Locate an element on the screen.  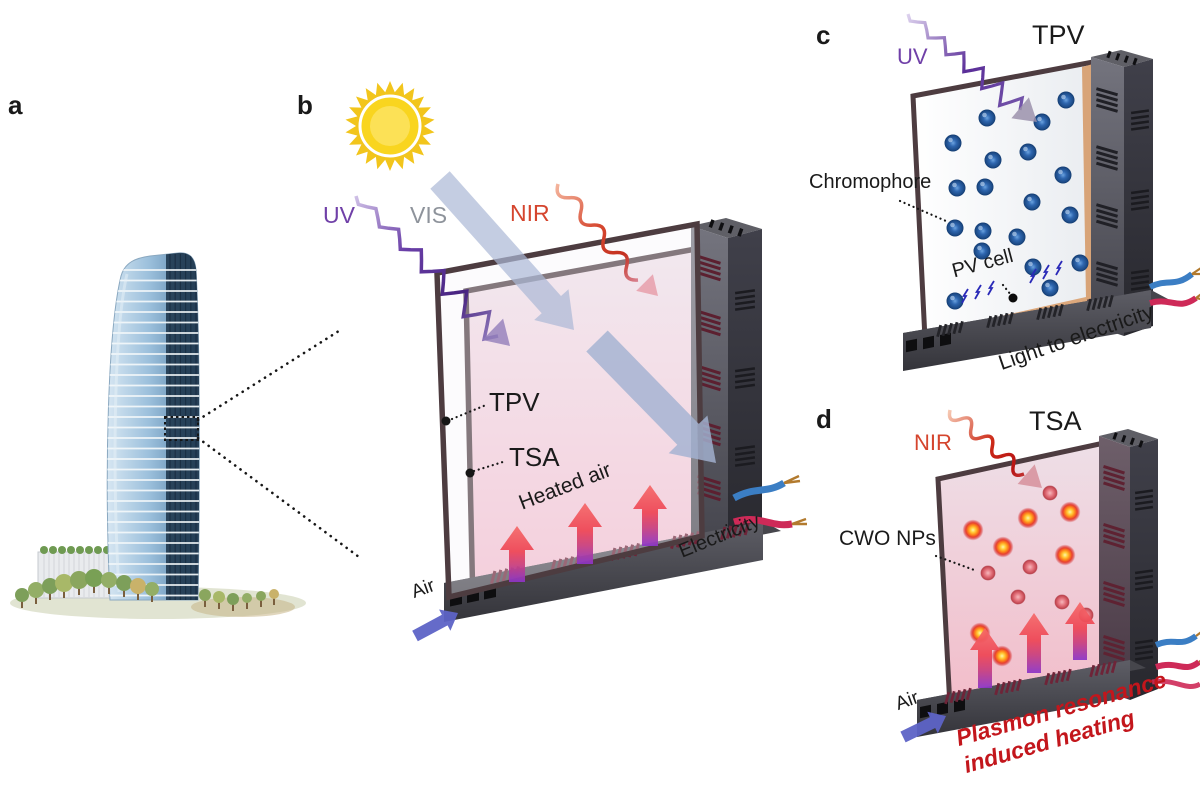
chromophore-dots is located at coordinates (1016, 200).